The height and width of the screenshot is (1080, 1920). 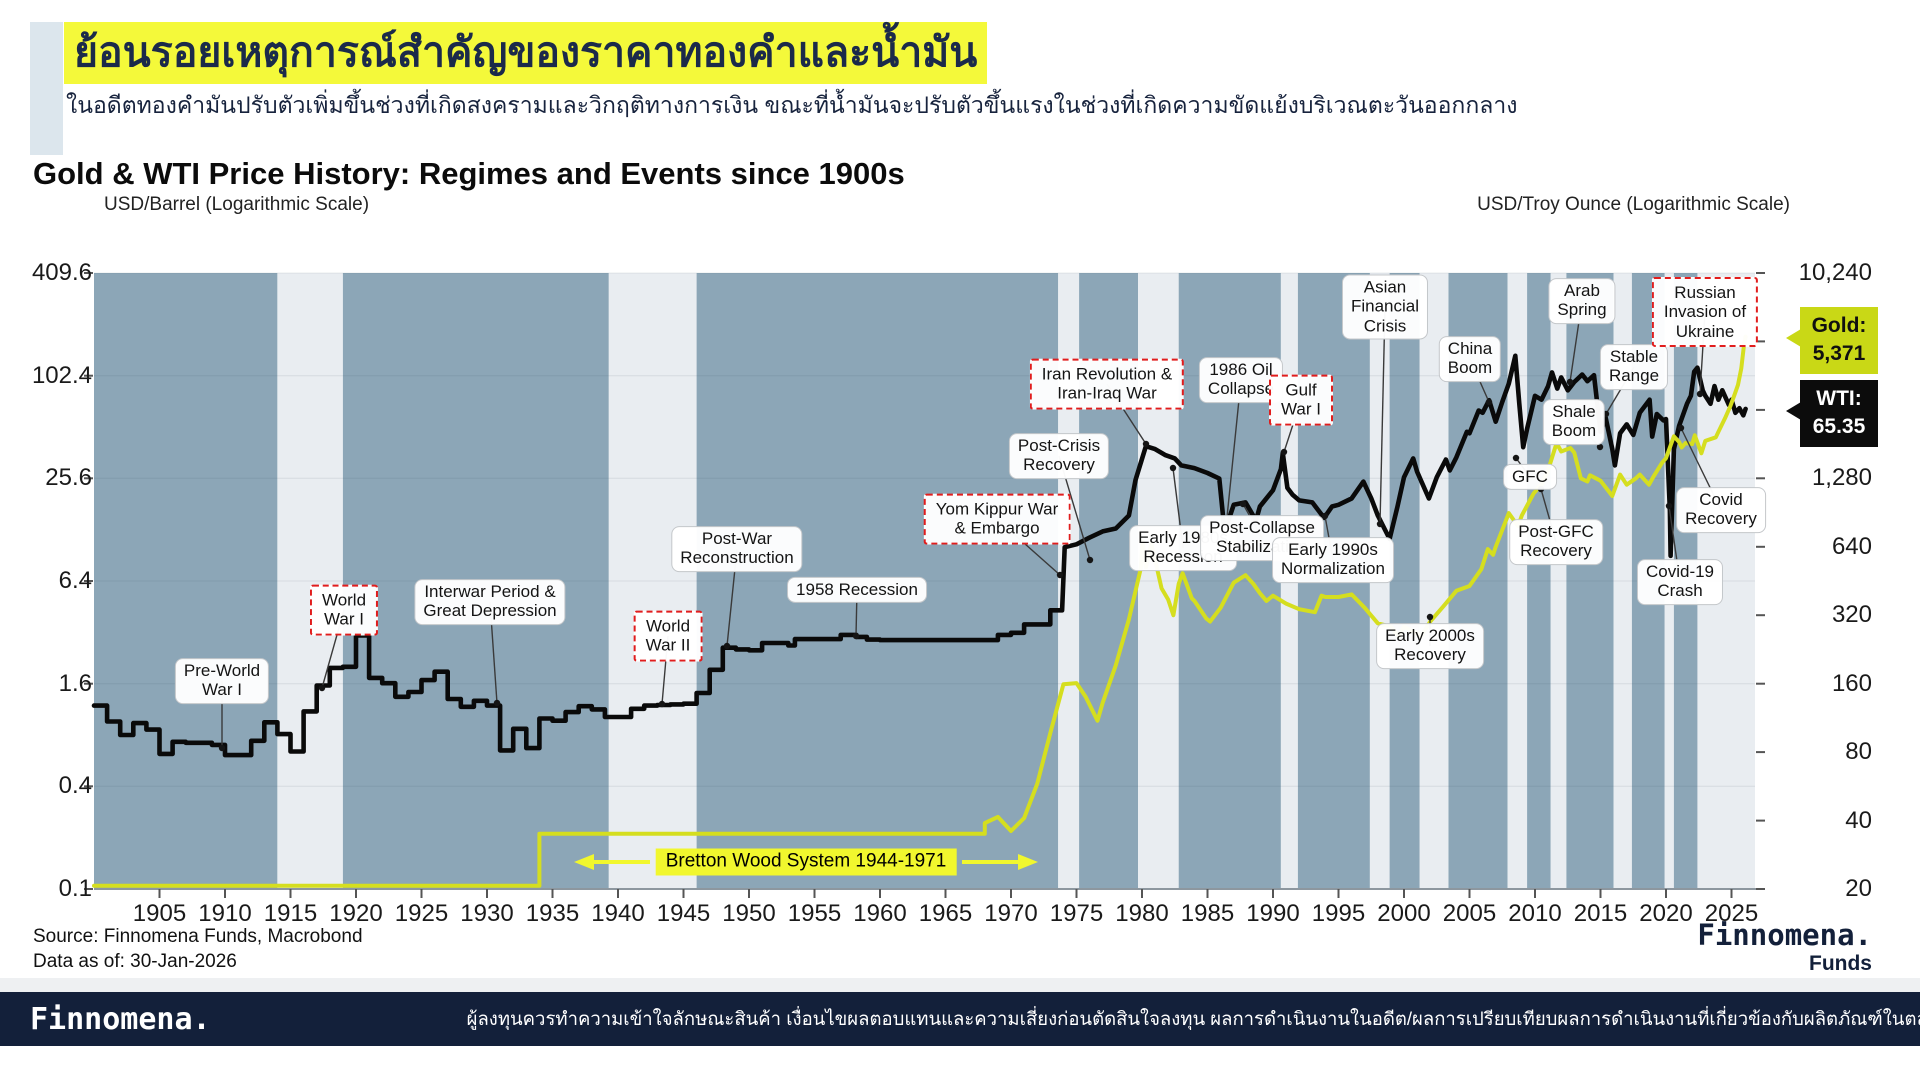 I want to click on wti-callout-pointer, so click(x=1793, y=411).